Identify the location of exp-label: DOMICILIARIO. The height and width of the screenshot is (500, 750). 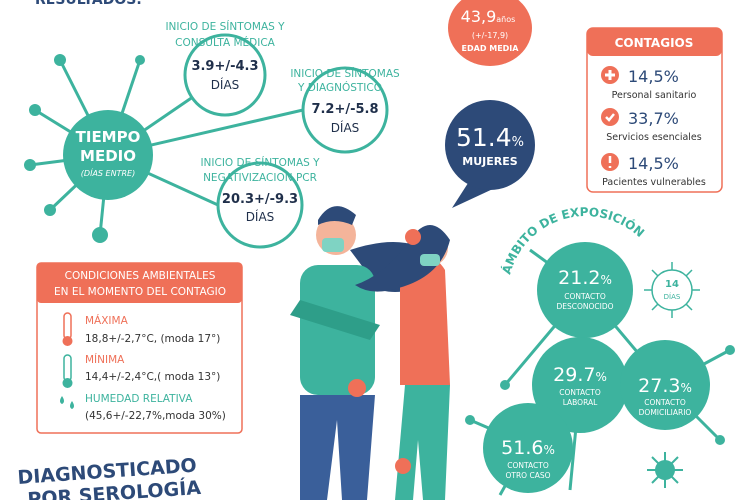
(665, 412).